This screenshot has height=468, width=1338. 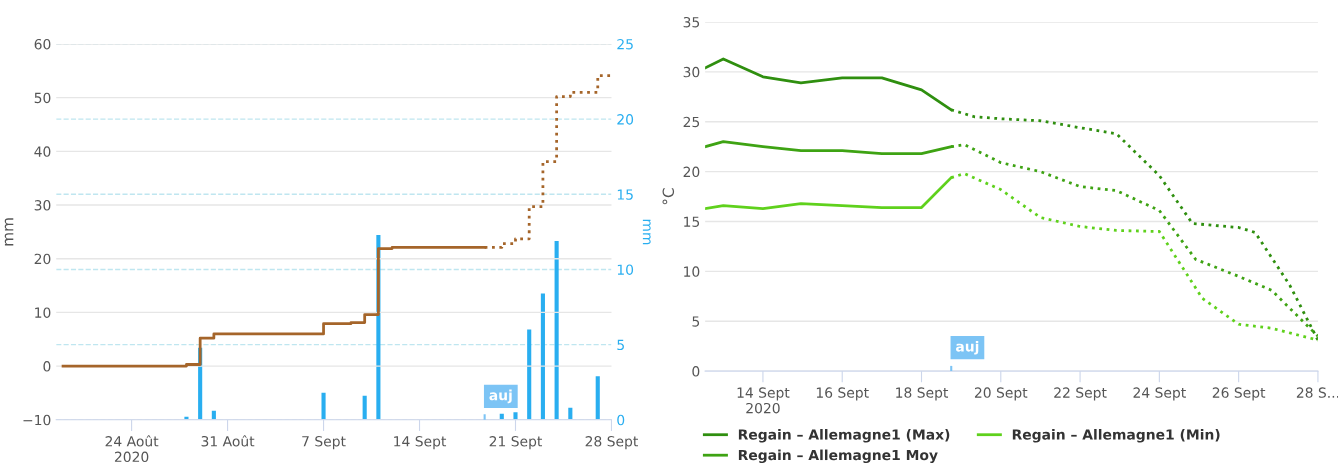 I want to click on y-tick-label: 50, so click(x=42, y=98).